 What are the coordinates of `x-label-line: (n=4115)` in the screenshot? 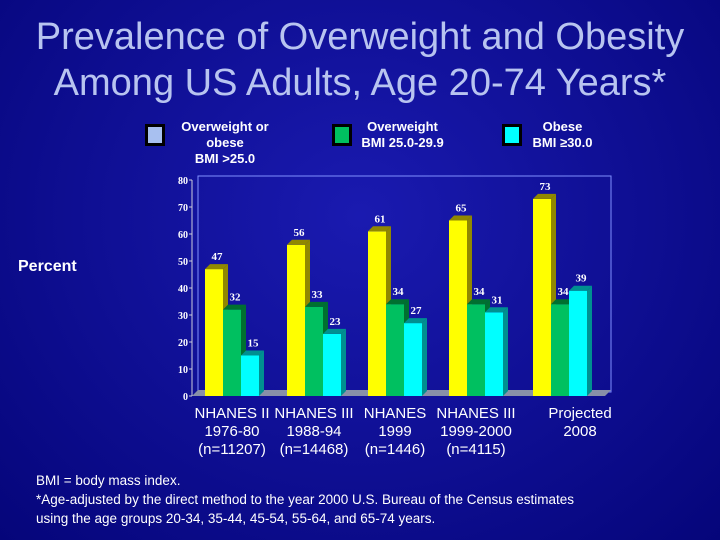 It's located at (476, 449).